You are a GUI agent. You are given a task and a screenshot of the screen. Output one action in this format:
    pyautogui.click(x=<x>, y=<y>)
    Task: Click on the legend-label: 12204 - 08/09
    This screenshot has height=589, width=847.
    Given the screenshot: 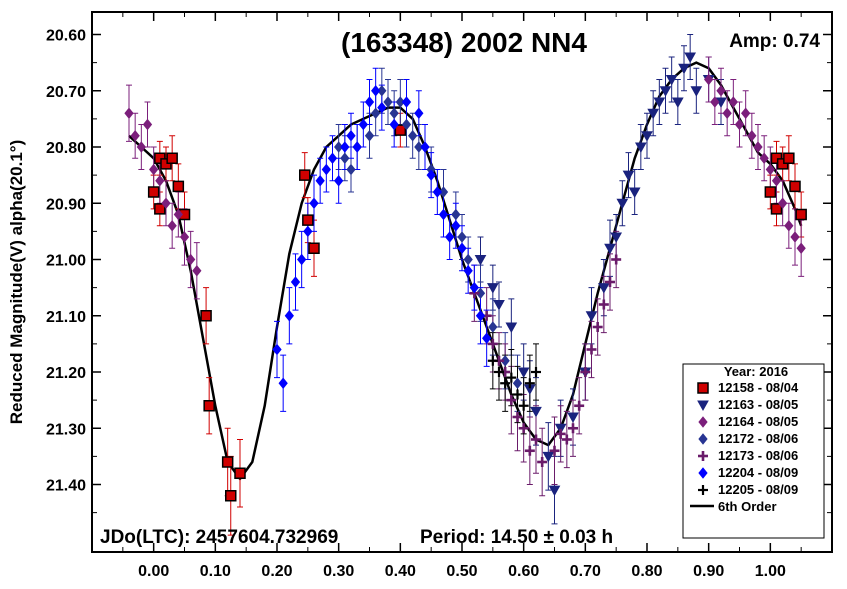 What is the action you would take?
    pyautogui.click(x=758, y=472)
    